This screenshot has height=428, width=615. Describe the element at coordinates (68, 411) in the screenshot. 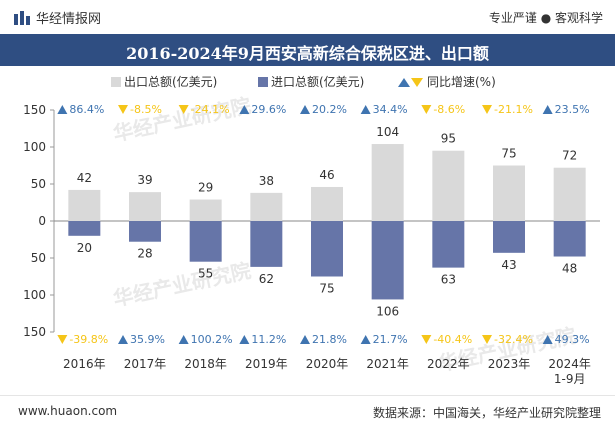

I see `site-url: www.huaon.com` at that location.